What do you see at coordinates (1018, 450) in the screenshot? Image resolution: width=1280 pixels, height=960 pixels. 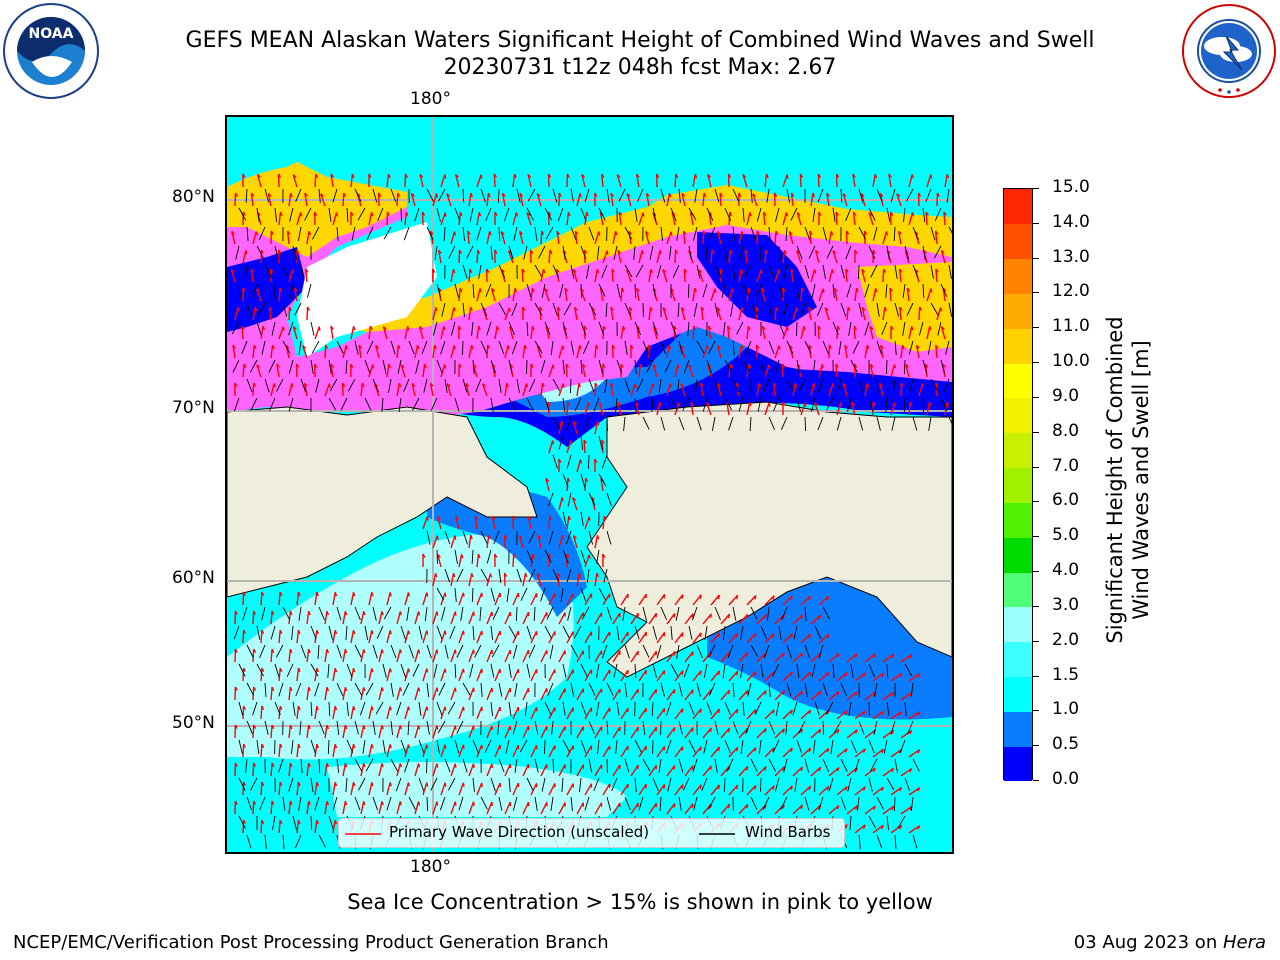 I see `colorbar-segment` at bounding box center [1018, 450].